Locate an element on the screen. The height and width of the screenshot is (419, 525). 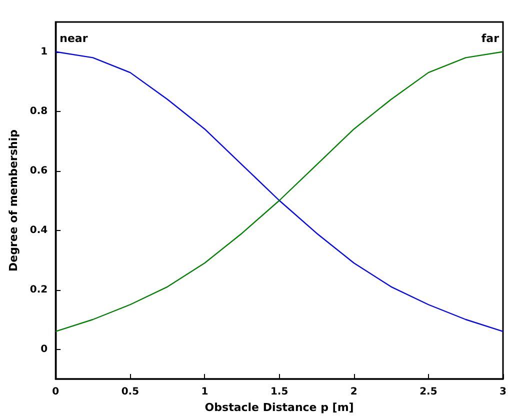
annotation: far is located at coordinates (490, 38).